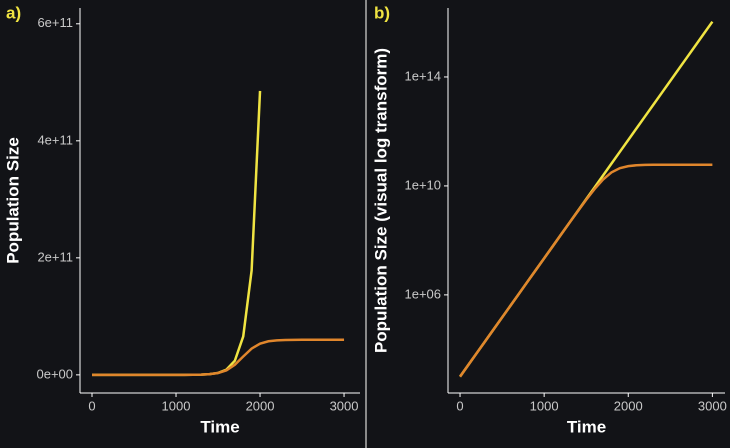 This screenshot has width=730, height=448. I want to click on y-axis-title: Population Size (visual log transform), so click(380, 200).